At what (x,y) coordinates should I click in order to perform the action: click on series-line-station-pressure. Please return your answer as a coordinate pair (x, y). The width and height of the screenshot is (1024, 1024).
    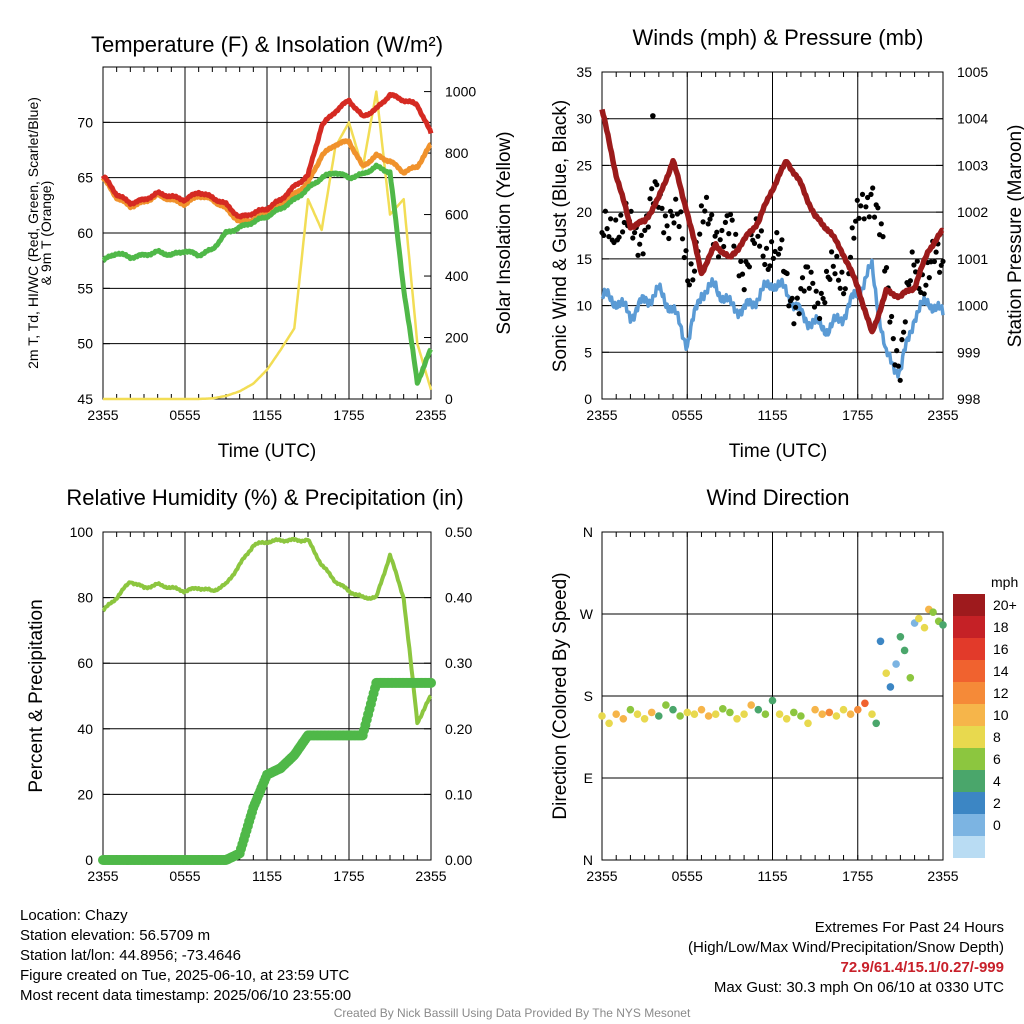
    Looking at the image, I should click on (772, 221).